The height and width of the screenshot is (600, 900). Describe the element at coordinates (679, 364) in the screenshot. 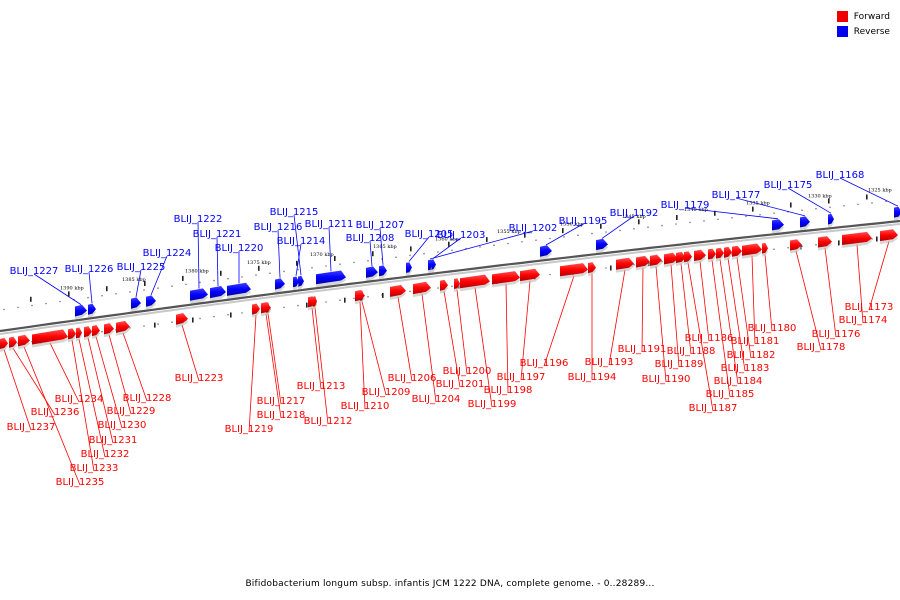

I see `gene-label-blij-1189: BLIJ_1189` at that location.